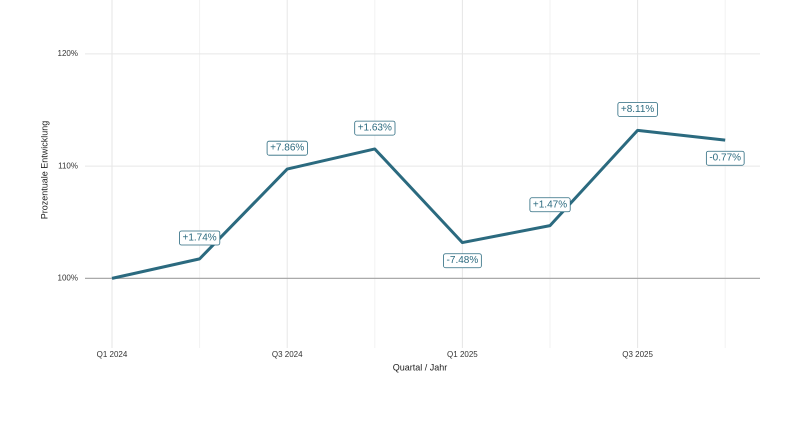 This screenshot has width=800, height=445. Describe the element at coordinates (637, 354) in the screenshot. I see `x-tick-label: Q3 2025` at that location.